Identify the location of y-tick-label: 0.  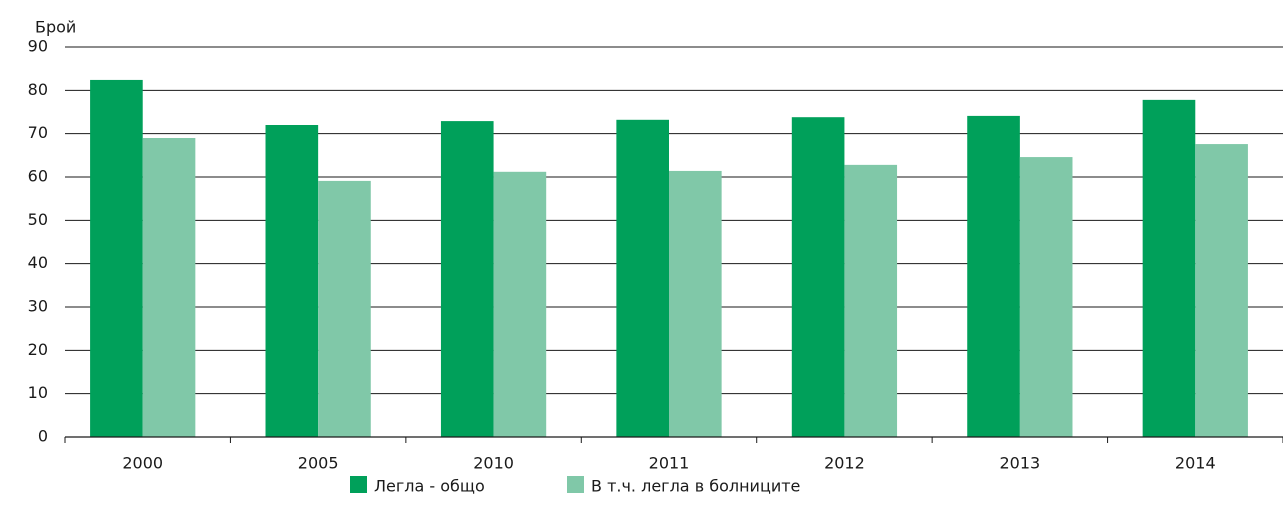
(43, 436).